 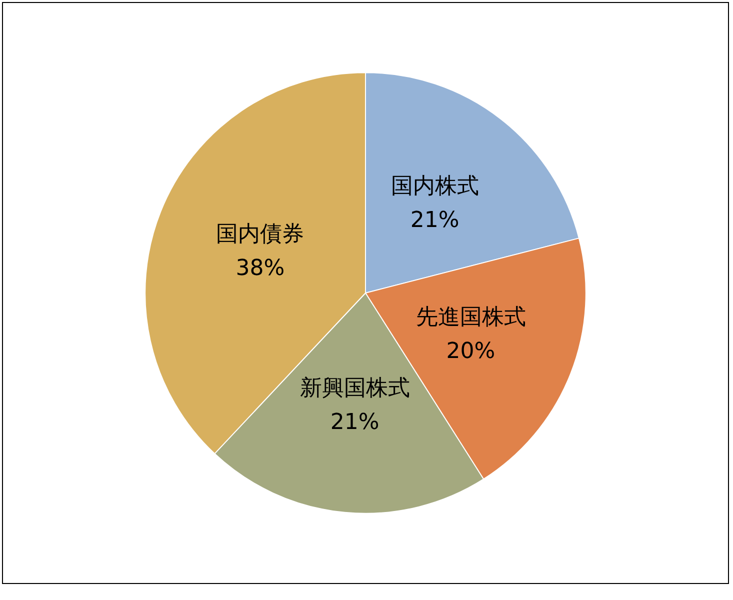 What do you see at coordinates (260, 268) in the screenshot?
I see `data-label: 38%` at bounding box center [260, 268].